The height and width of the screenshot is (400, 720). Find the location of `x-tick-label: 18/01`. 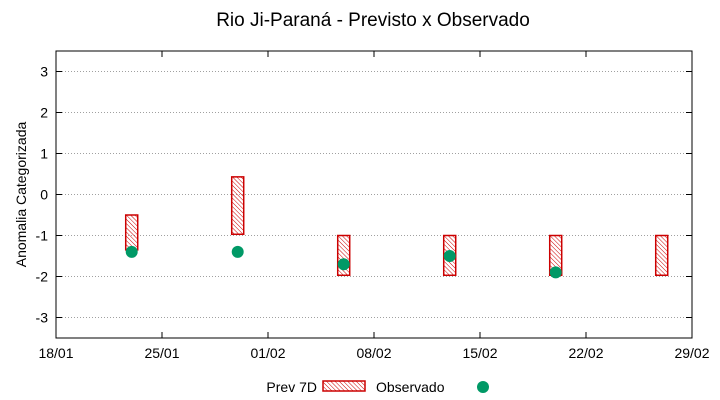

x-tick-label: 18/01 is located at coordinates (55, 353).